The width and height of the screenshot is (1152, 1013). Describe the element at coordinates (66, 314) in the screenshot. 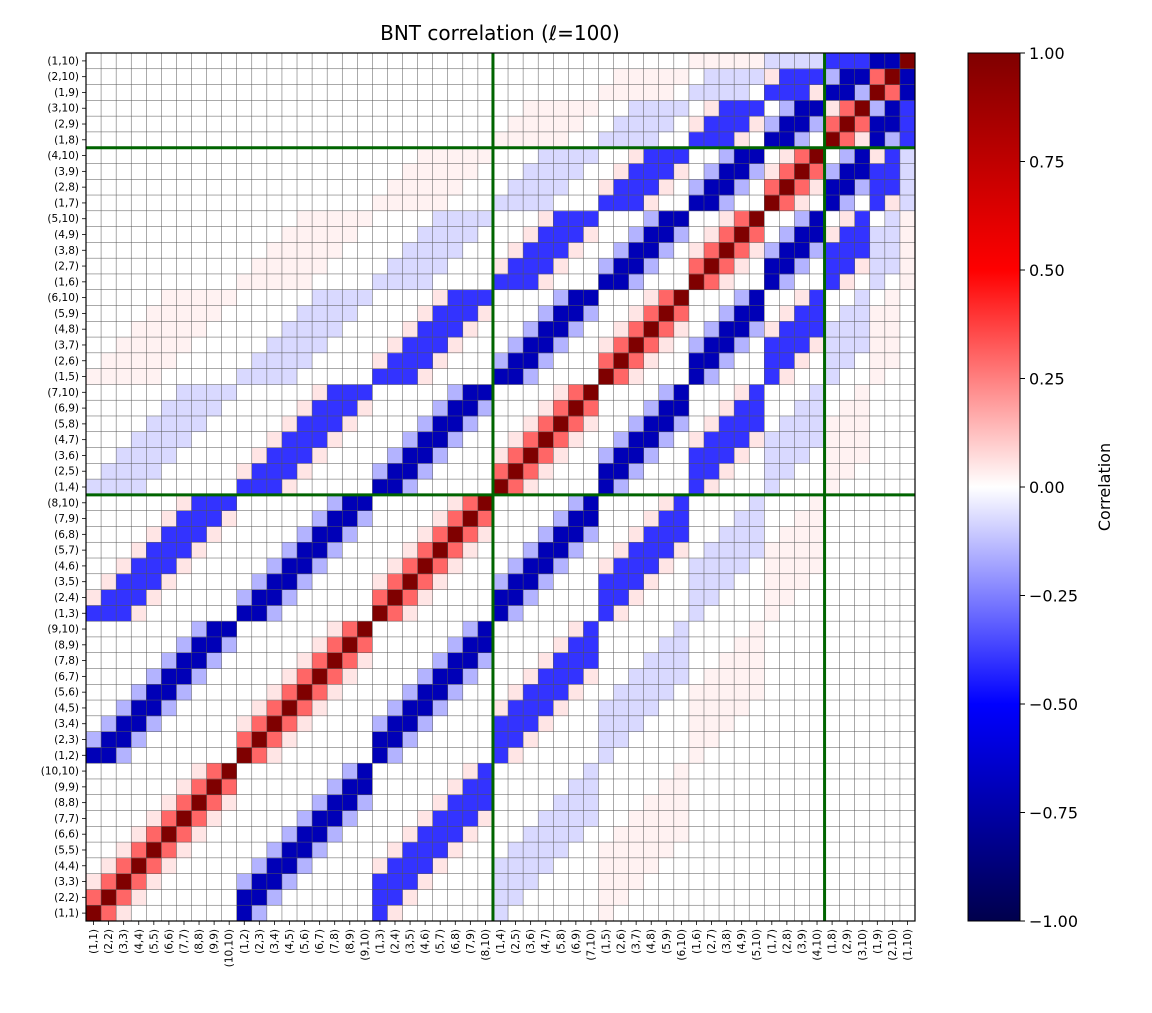

I see `y-tick-label: (5,9)` at that location.